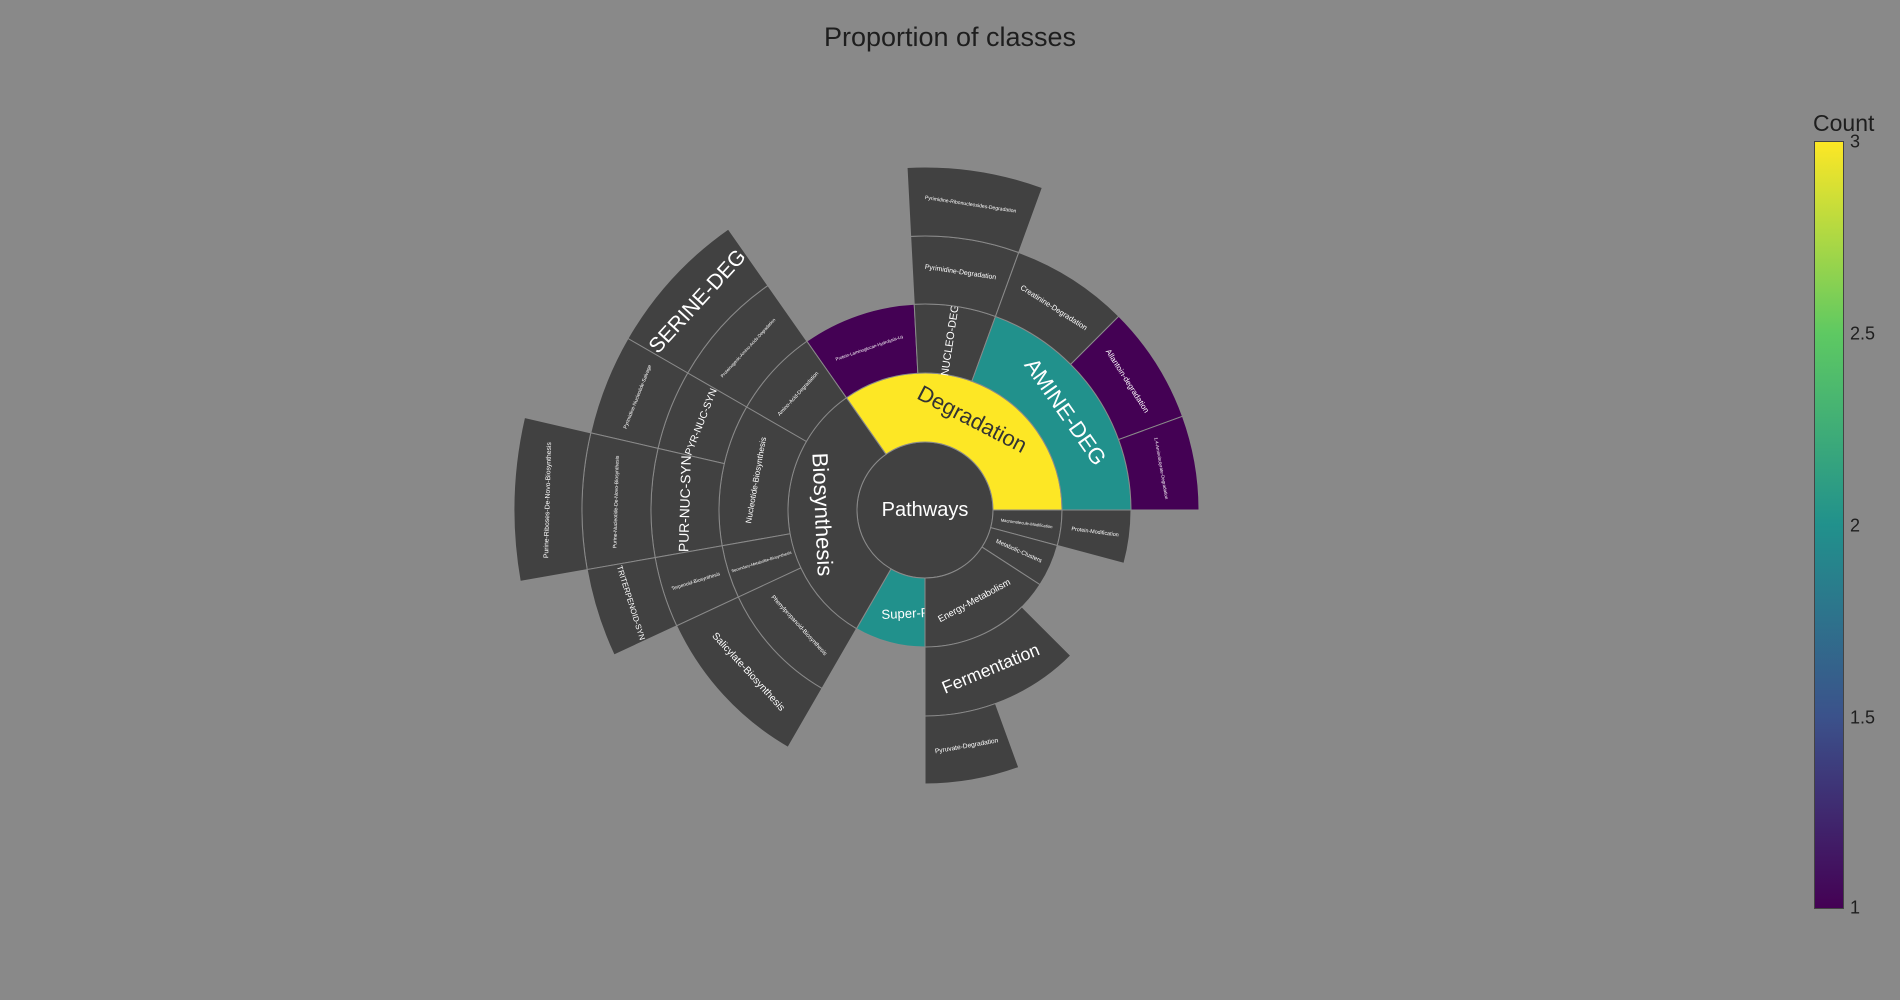 Image resolution: width=1900 pixels, height=1000 pixels. I want to click on segment-pyrimidine-ribonucleosides-degradation, so click(974, 210).